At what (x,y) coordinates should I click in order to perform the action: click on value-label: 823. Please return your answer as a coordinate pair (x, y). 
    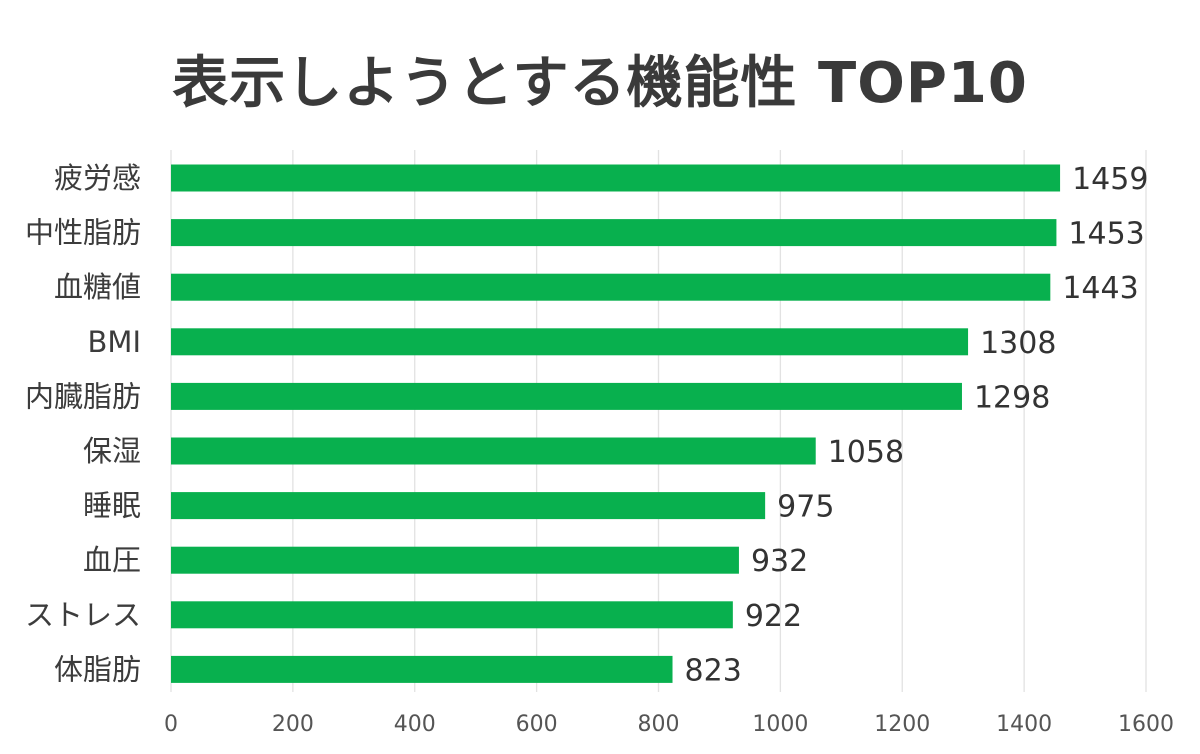
    Looking at the image, I should click on (713, 670).